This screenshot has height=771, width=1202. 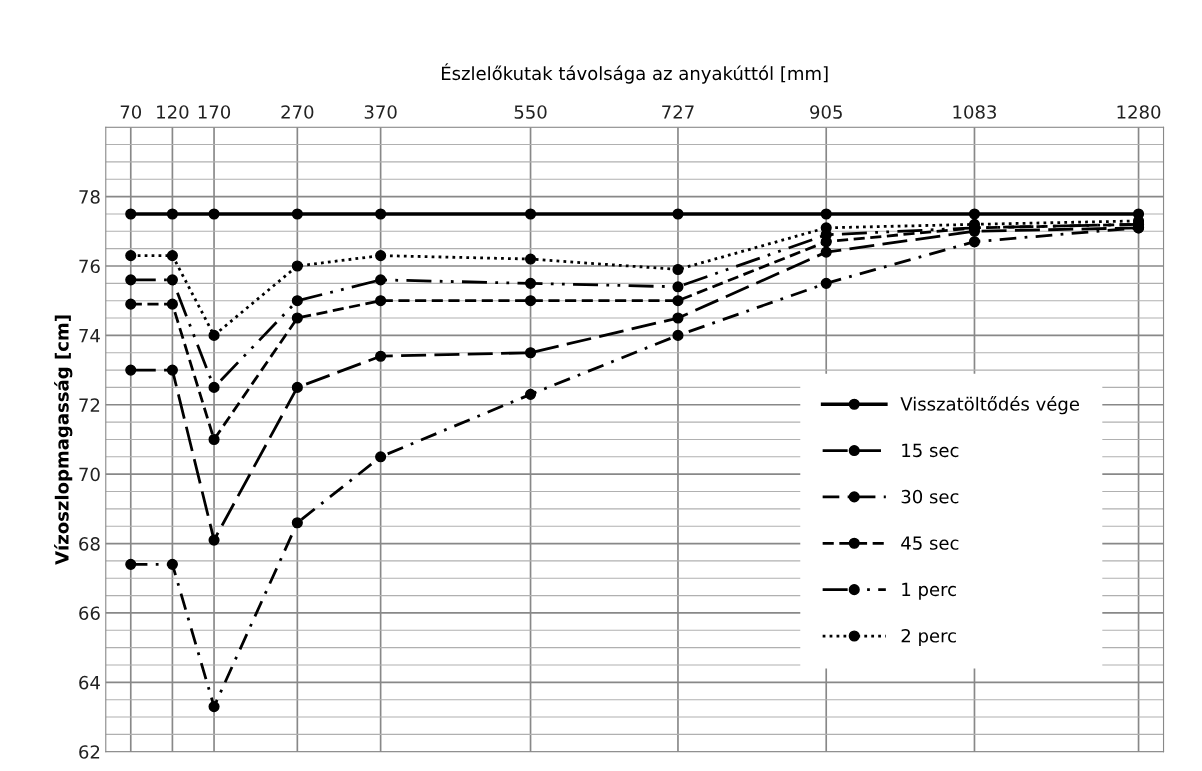 What do you see at coordinates (89, 266) in the screenshot?
I see `y-tick-label: 76` at bounding box center [89, 266].